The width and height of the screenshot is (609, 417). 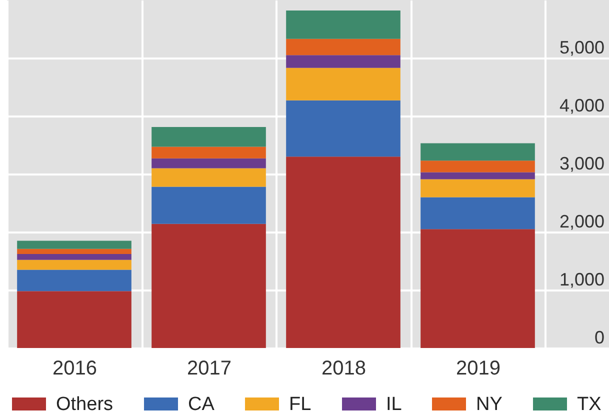 I want to click on legend-label: IL, so click(x=394, y=404).